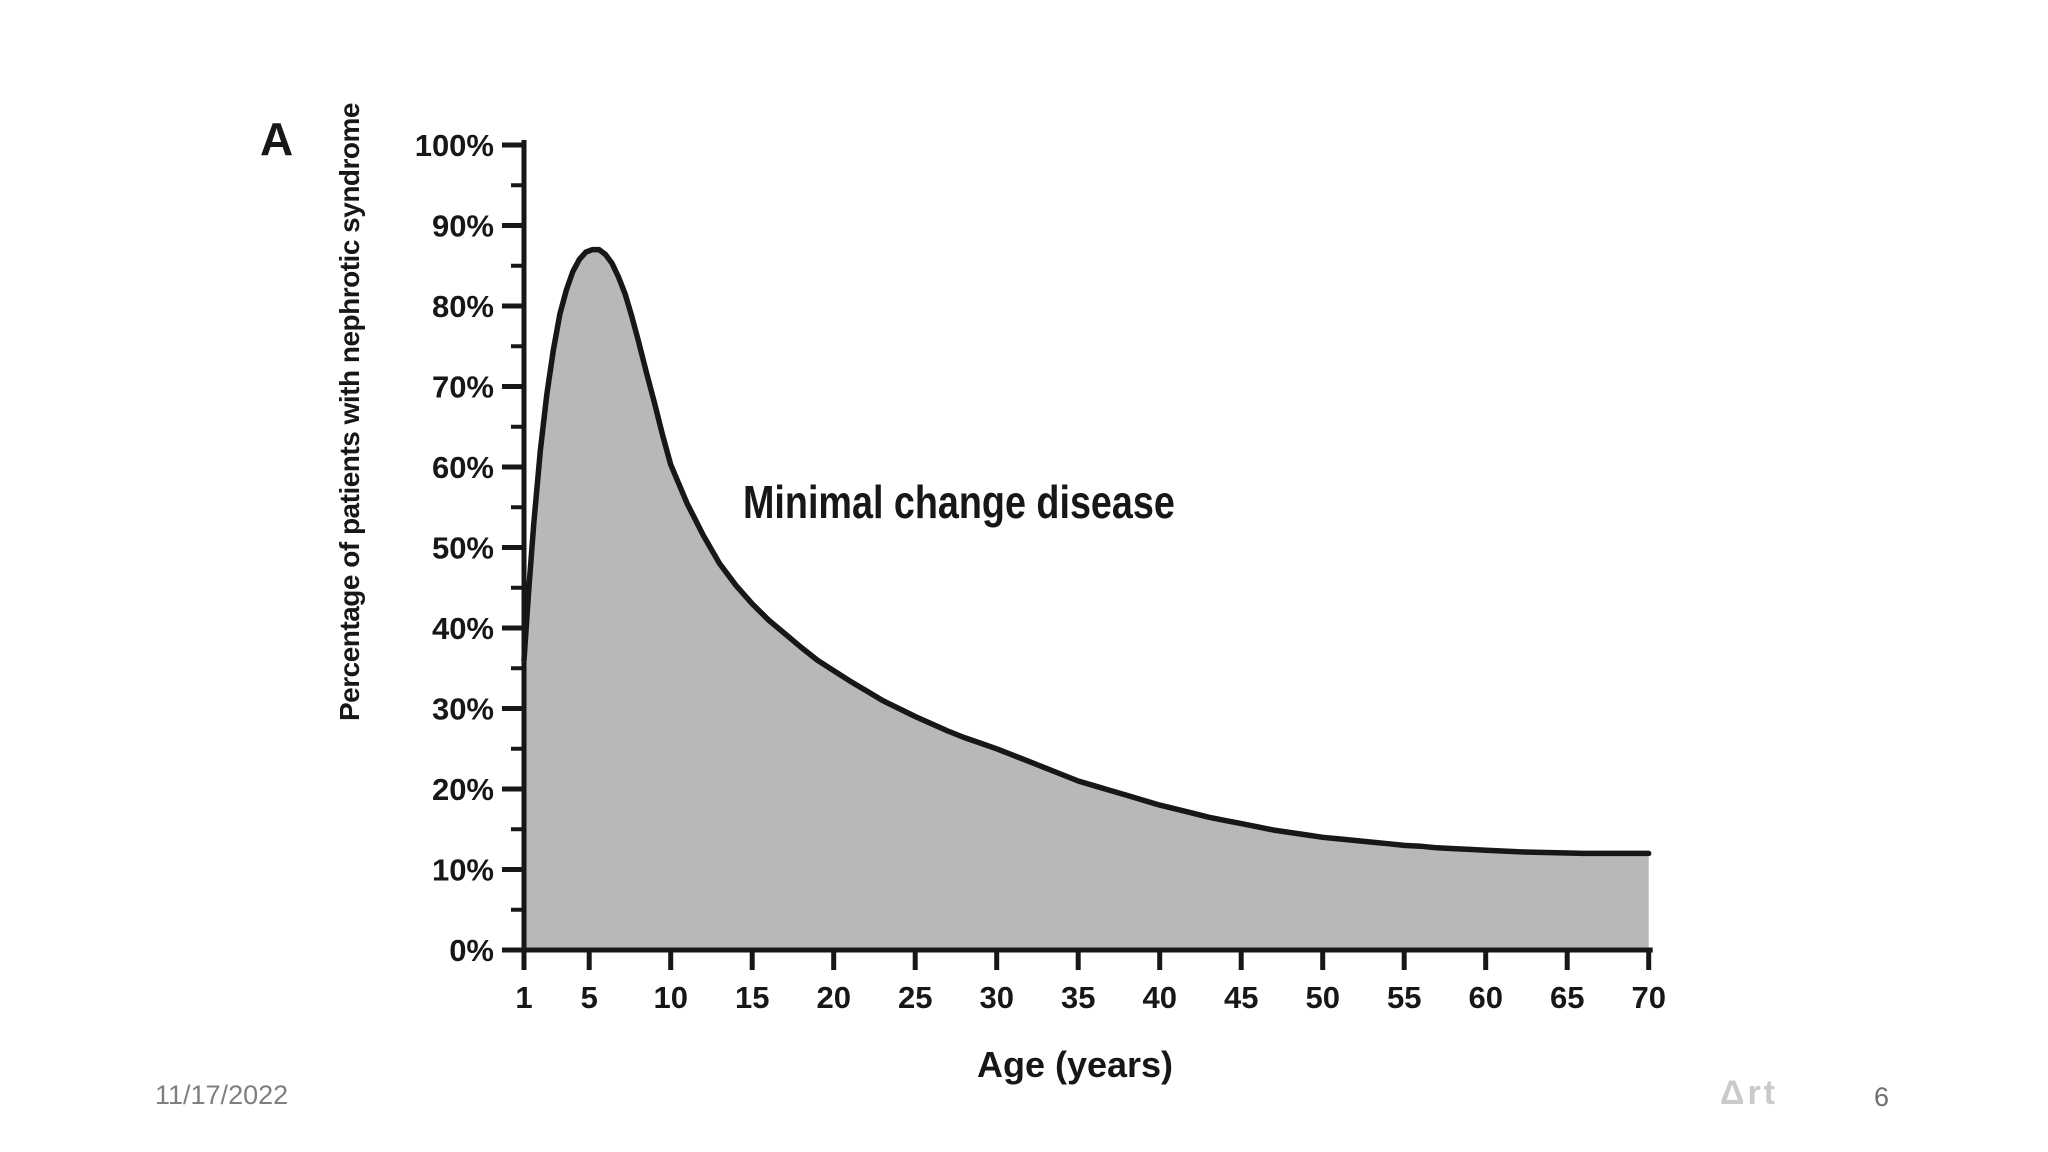  Describe the element at coordinates (1882, 1097) in the screenshot. I see `page-number: 6` at that location.